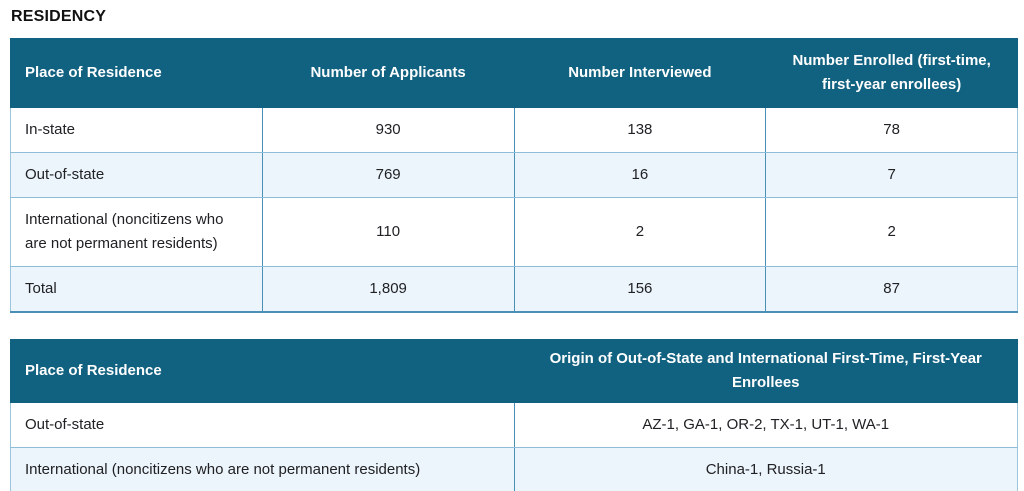 Image resolution: width=1024 pixels, height=491 pixels. Describe the element at coordinates (640, 73) in the screenshot. I see `column-header-number-interviewed: Number Interviewed` at that location.